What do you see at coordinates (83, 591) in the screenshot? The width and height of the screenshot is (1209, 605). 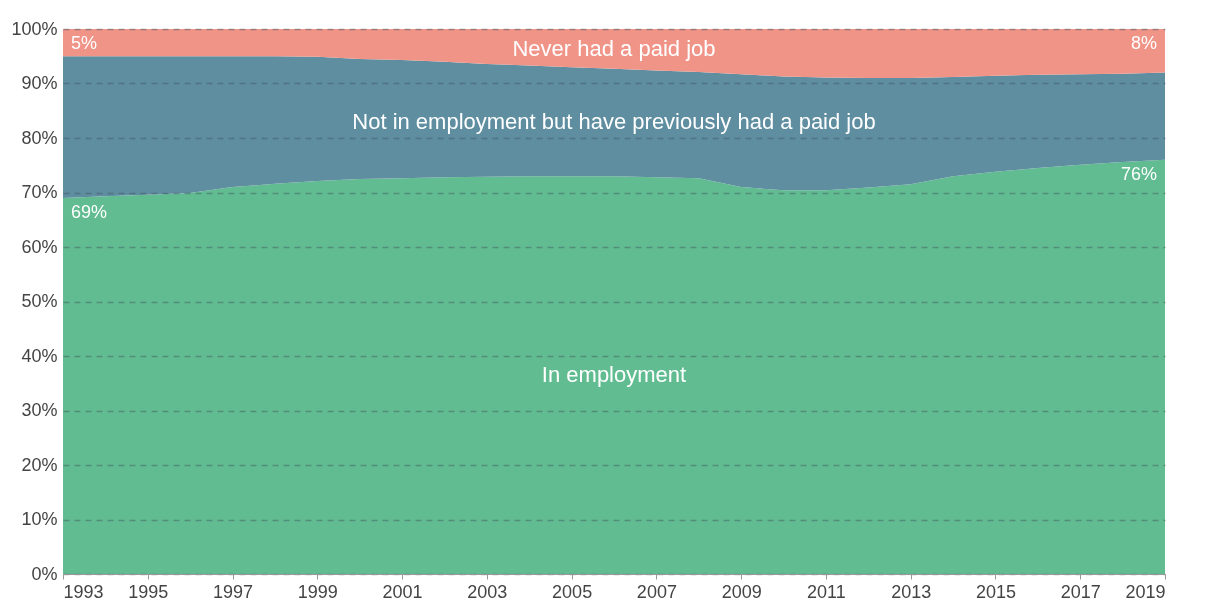 I see `x-tick-label: 1993` at bounding box center [83, 591].